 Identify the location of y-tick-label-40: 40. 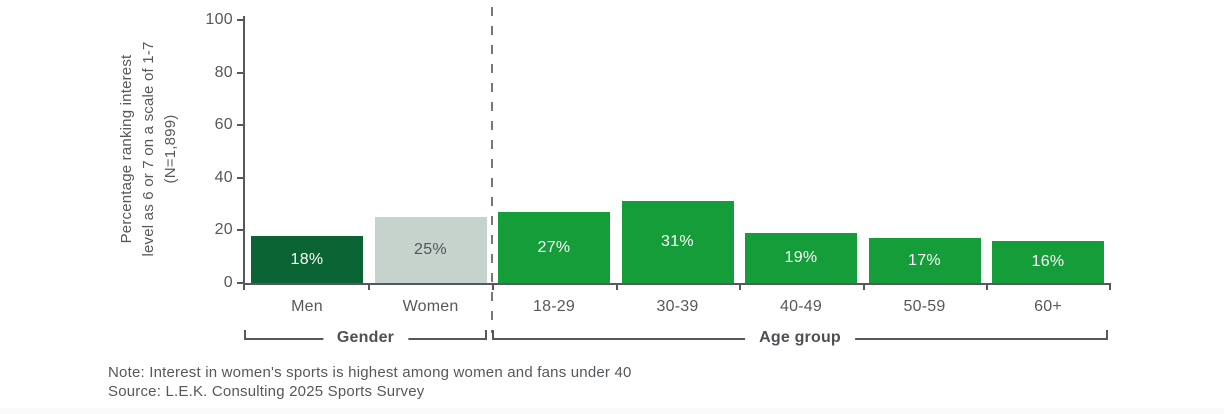
(223, 177).